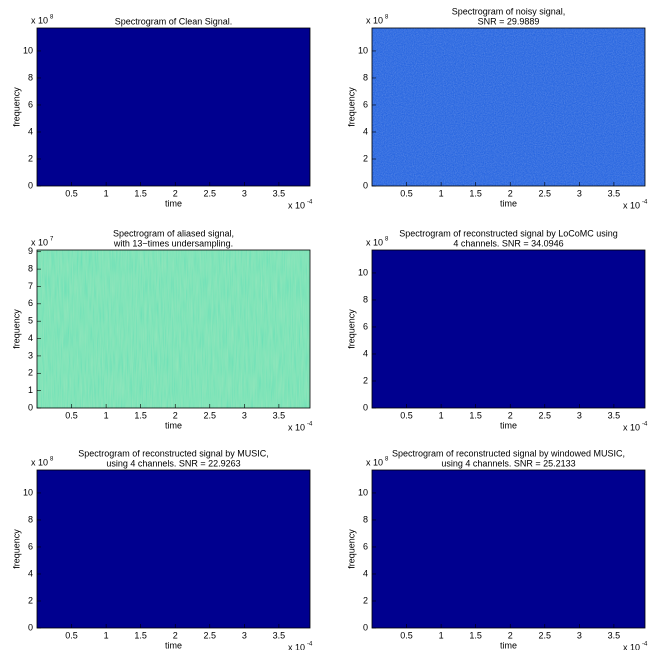  What do you see at coordinates (30, 355) in the screenshot?
I see `y-tick-label: 3` at bounding box center [30, 355].